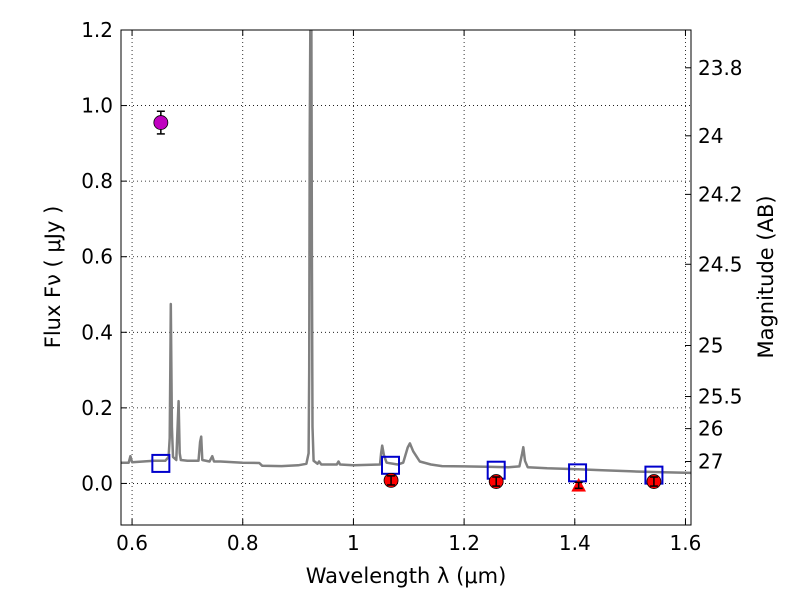  What do you see at coordinates (97, 408) in the screenshot?
I see `y-tick-label: 0.2` at bounding box center [97, 408].